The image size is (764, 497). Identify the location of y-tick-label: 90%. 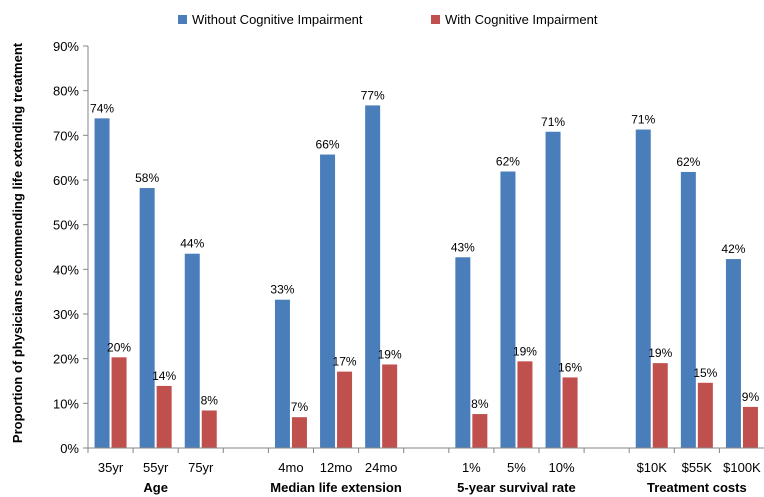
(66, 46).